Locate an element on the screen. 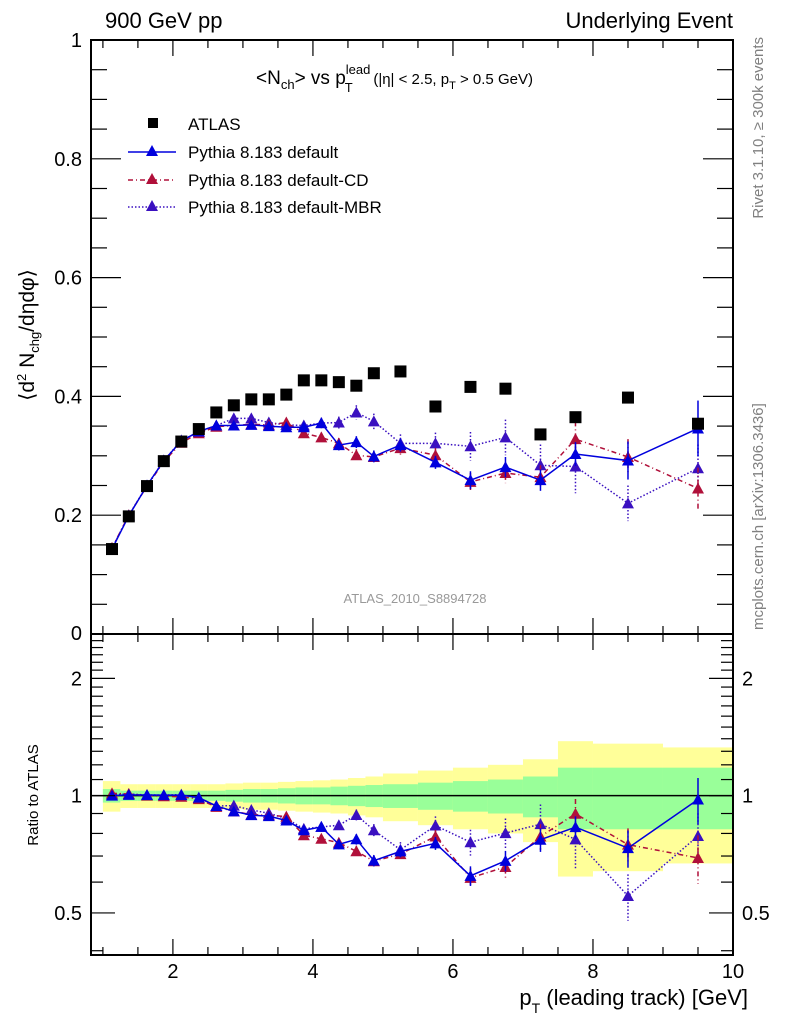 Image resolution: width=786 pixels, height=1024 pixels. series-line-pythia-8-183-default-mbr is located at coordinates (405, 480).